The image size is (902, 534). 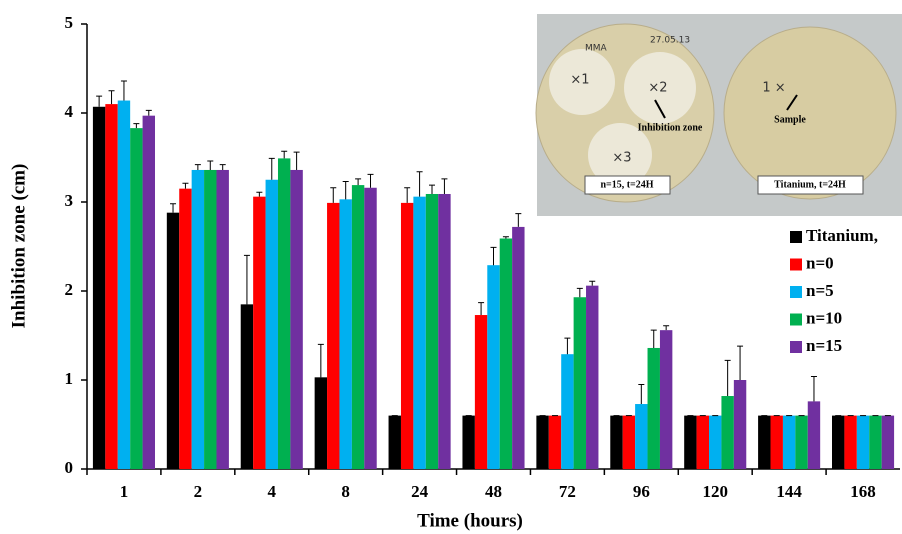 What do you see at coordinates (470, 520) in the screenshot?
I see `x-axis-title: Time (hours)` at bounding box center [470, 520].